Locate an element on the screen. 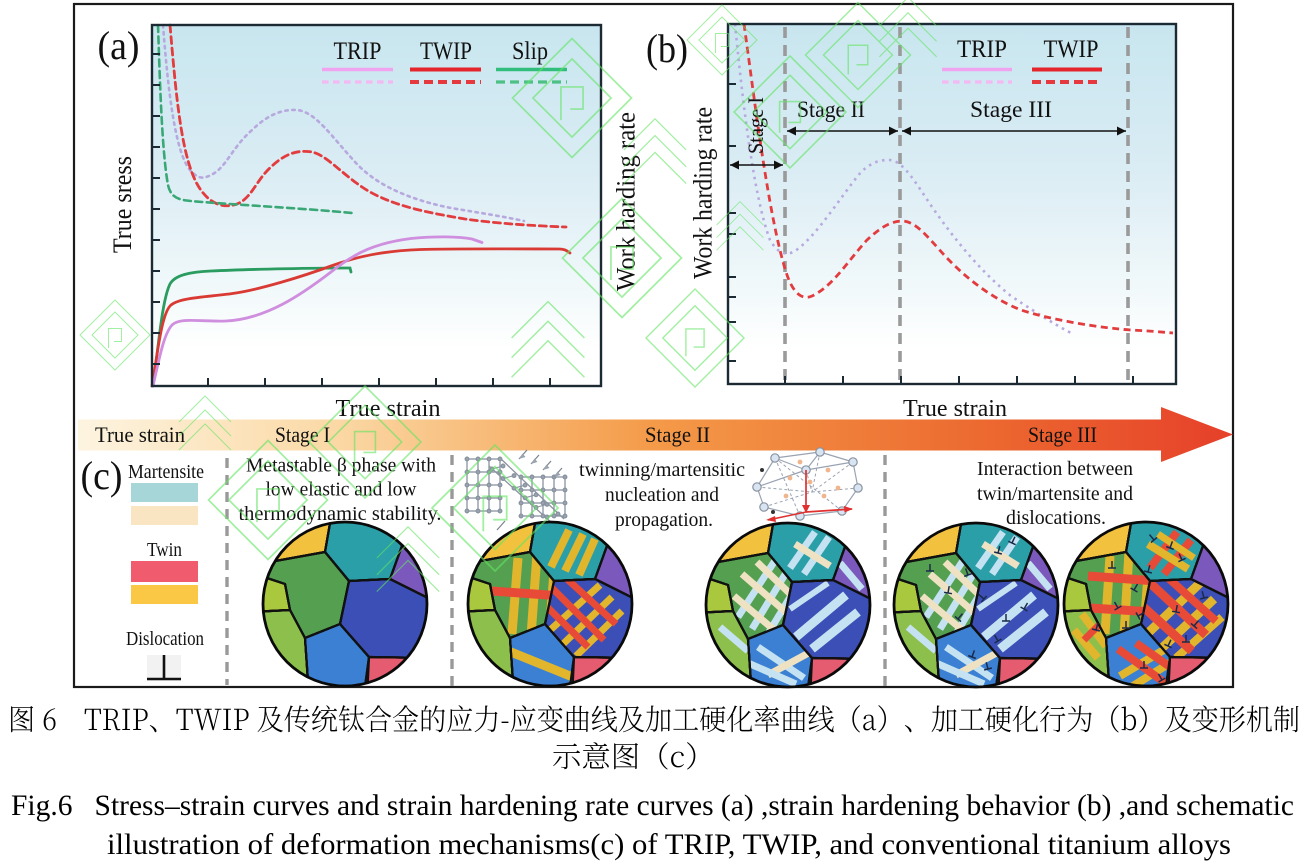 The width and height of the screenshot is (1306, 864). svg-text: Martensite is located at coordinates (166, 472).